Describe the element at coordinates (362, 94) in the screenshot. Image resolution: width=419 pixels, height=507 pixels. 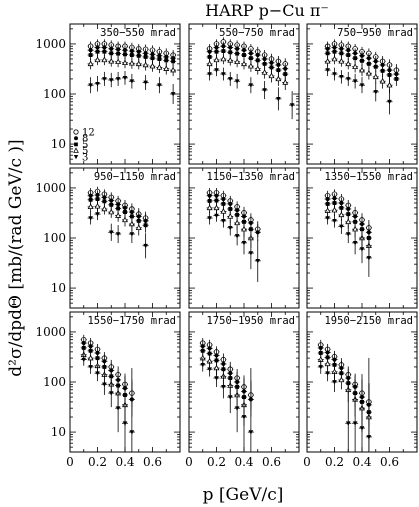
I see `panel-frame` at that location.